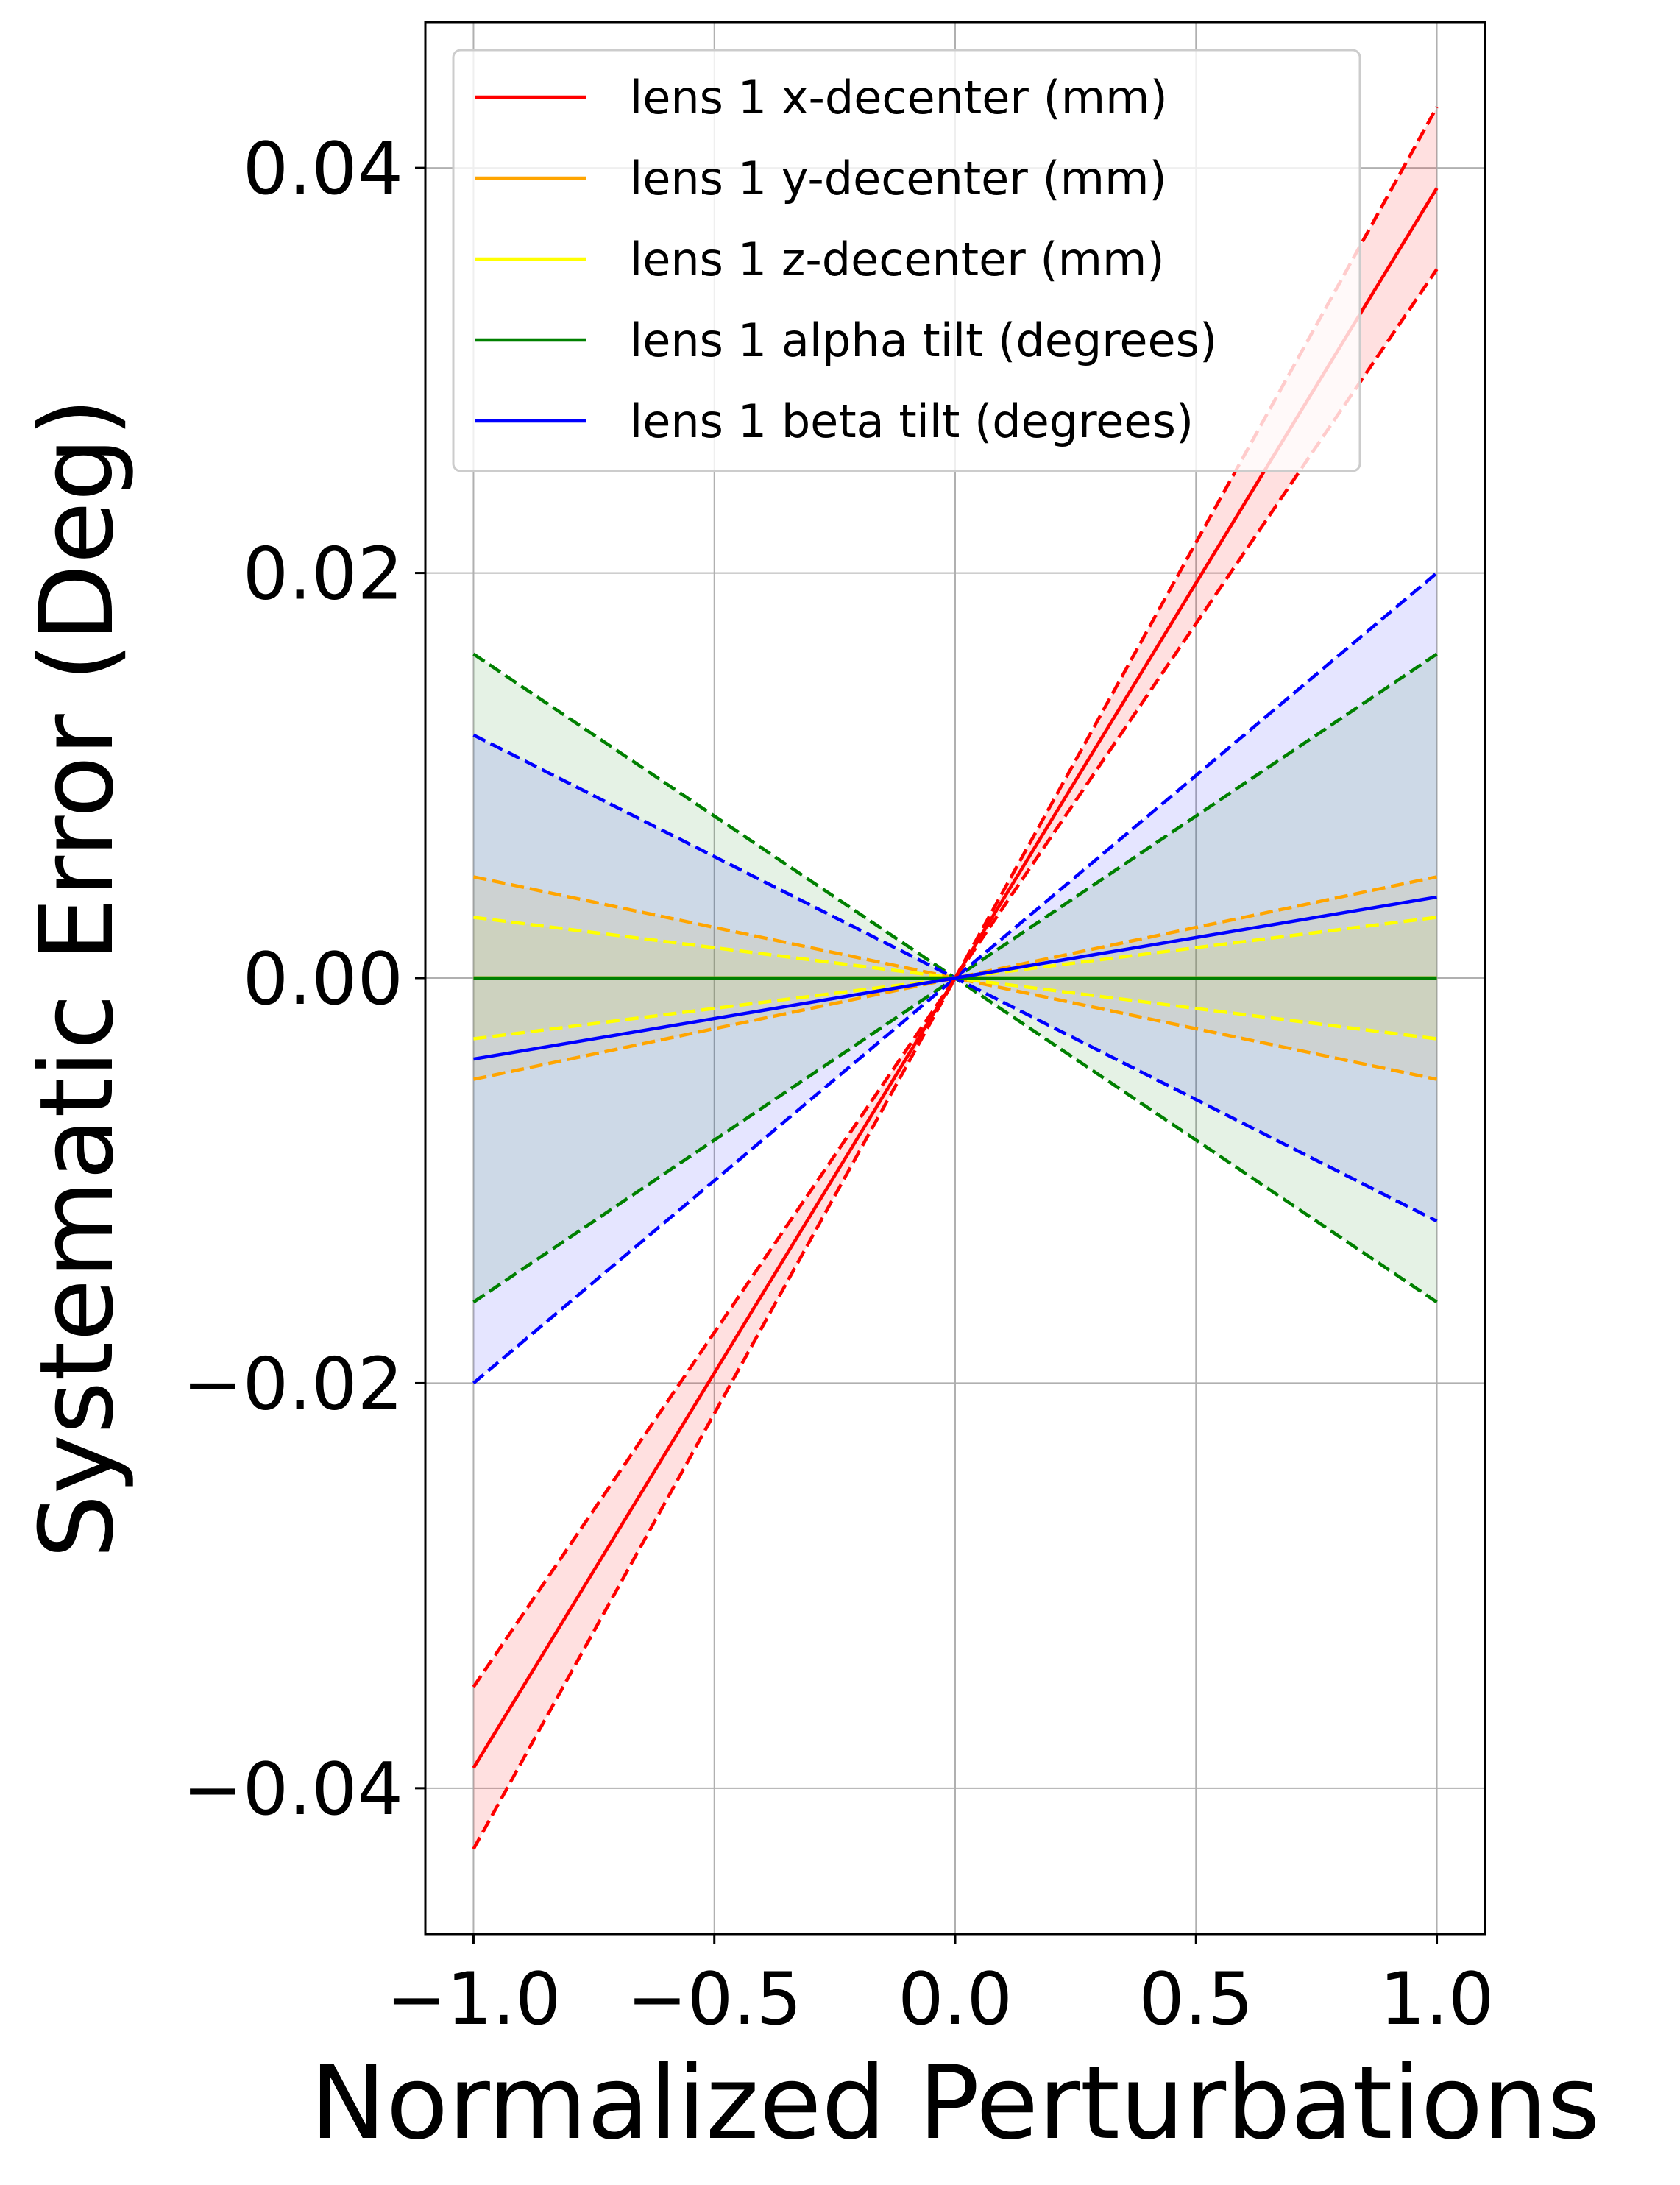  I want to click on legend-label: lens 1 y-decenter (mm), so click(898, 178).